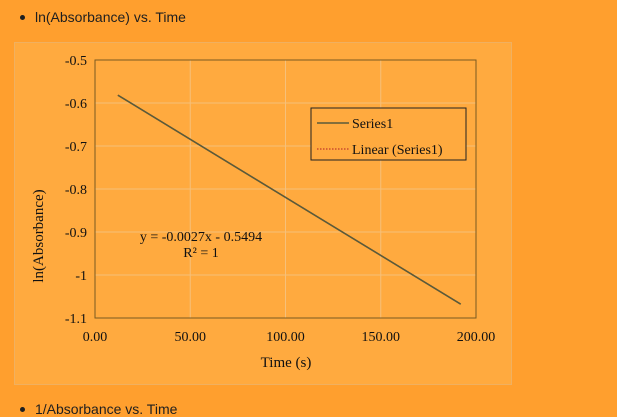 This screenshot has width=617, height=417. I want to click on x-tick-labels: 0.00 50.00 100.00 150.00 200.00, so click(289, 337).